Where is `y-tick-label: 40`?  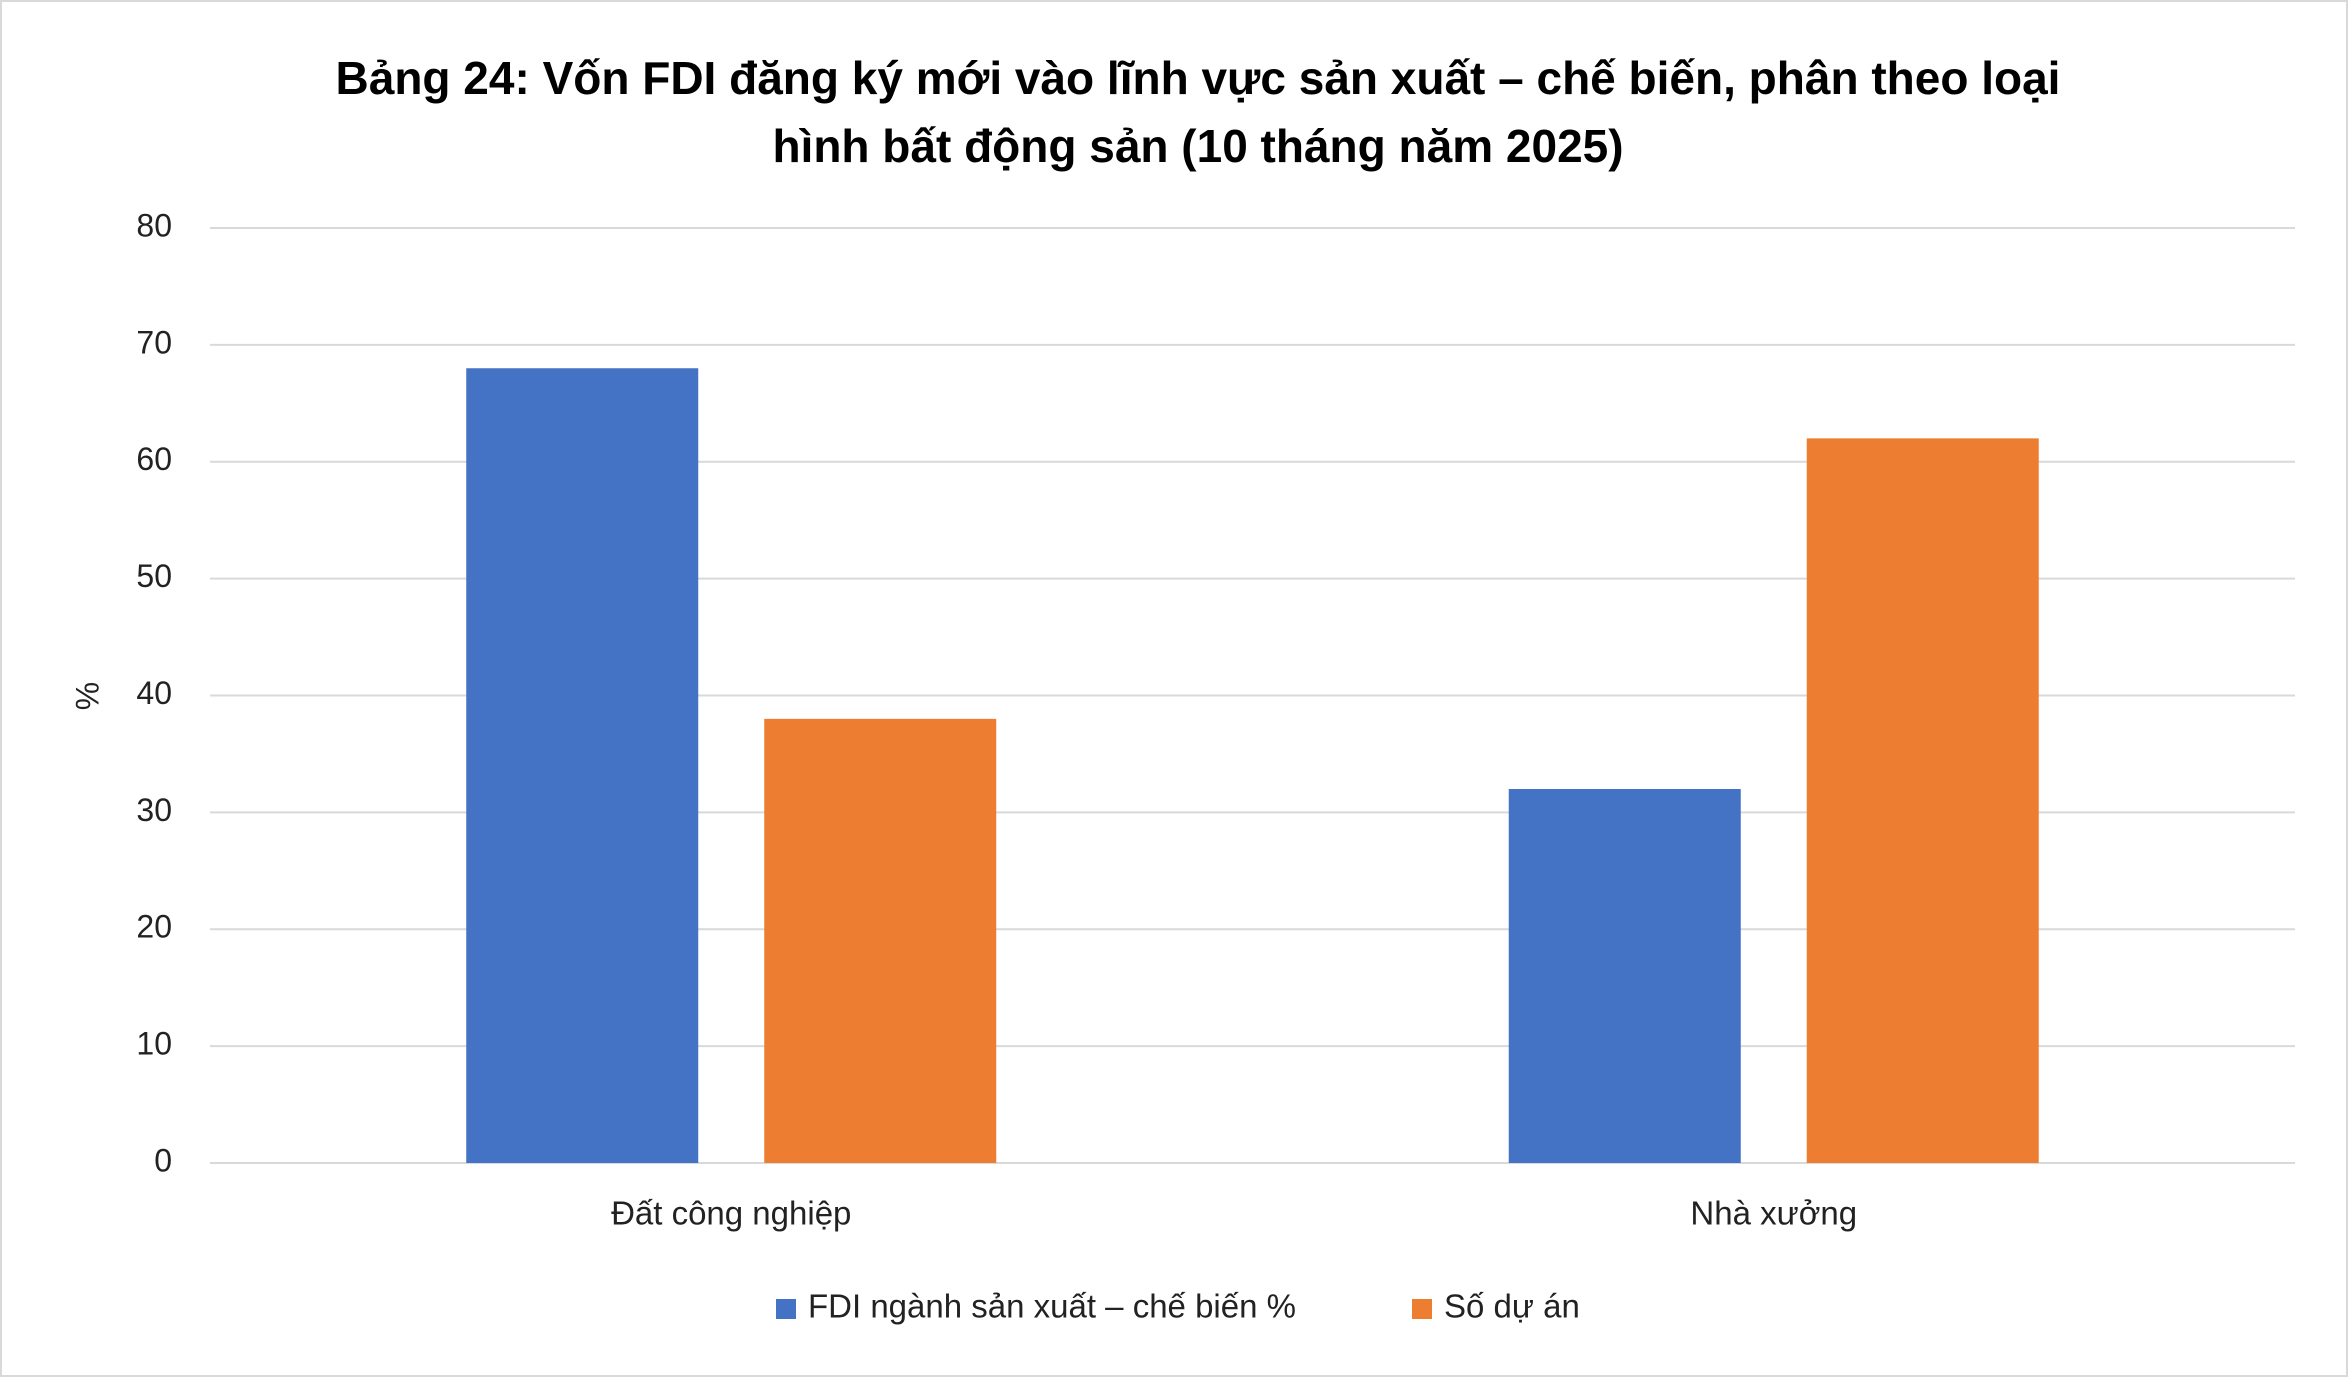
y-tick-label: 40 is located at coordinates (154, 693).